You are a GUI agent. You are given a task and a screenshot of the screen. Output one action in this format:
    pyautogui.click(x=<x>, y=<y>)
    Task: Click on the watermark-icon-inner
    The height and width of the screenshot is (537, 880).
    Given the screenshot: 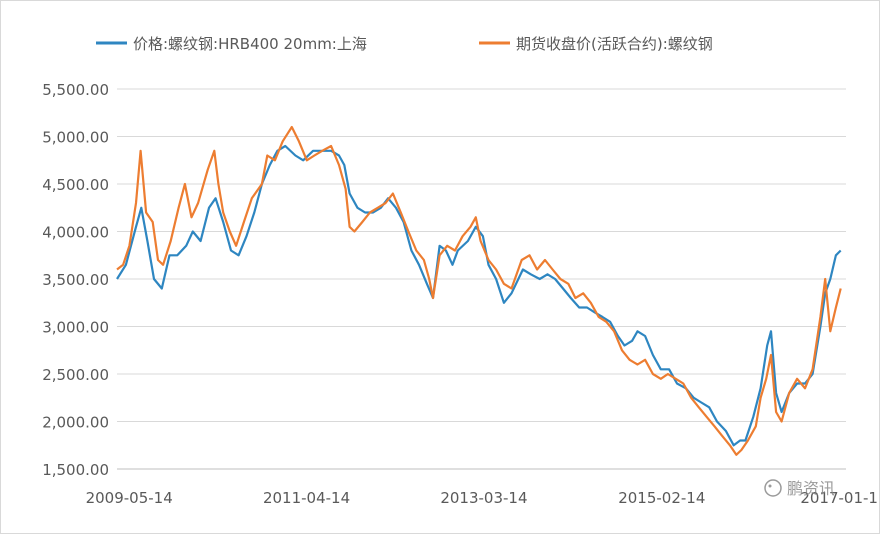 What is the action you would take?
    pyautogui.click(x=770, y=486)
    